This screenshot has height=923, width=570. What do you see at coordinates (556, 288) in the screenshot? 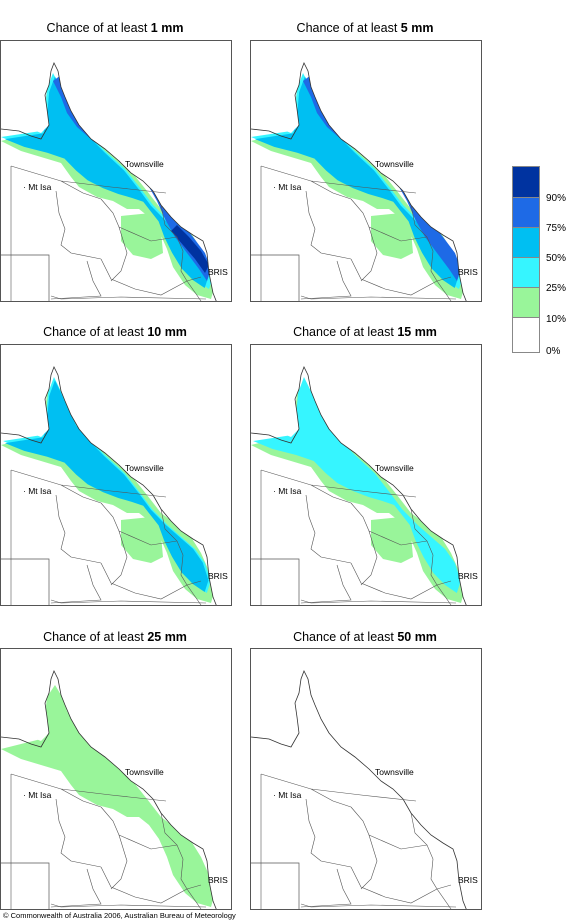
I see `legend-label-25: 25%` at bounding box center [556, 288].